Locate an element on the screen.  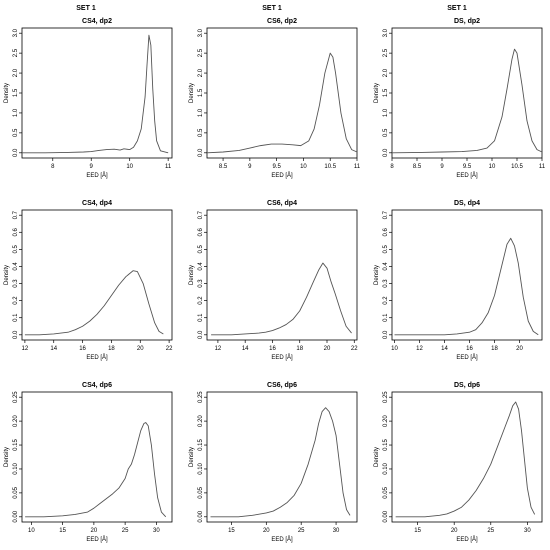
y-tick-label: 0.3 is located at coordinates (386, 283).